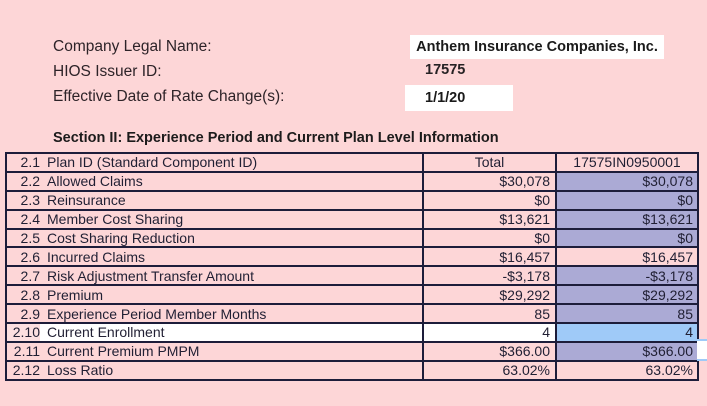 Image resolution: width=707 pixels, height=406 pixels. Describe the element at coordinates (115, 219) in the screenshot. I see `row-label: Member Cost Sharing` at that location.